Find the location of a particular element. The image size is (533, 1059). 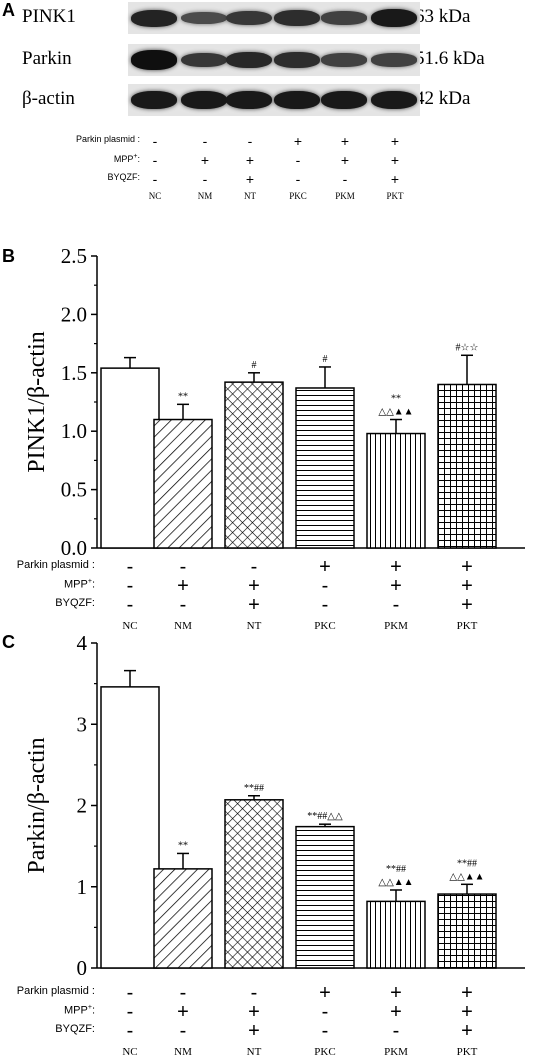

c-cond-sign-0-0: - is located at coordinates (130, 993).